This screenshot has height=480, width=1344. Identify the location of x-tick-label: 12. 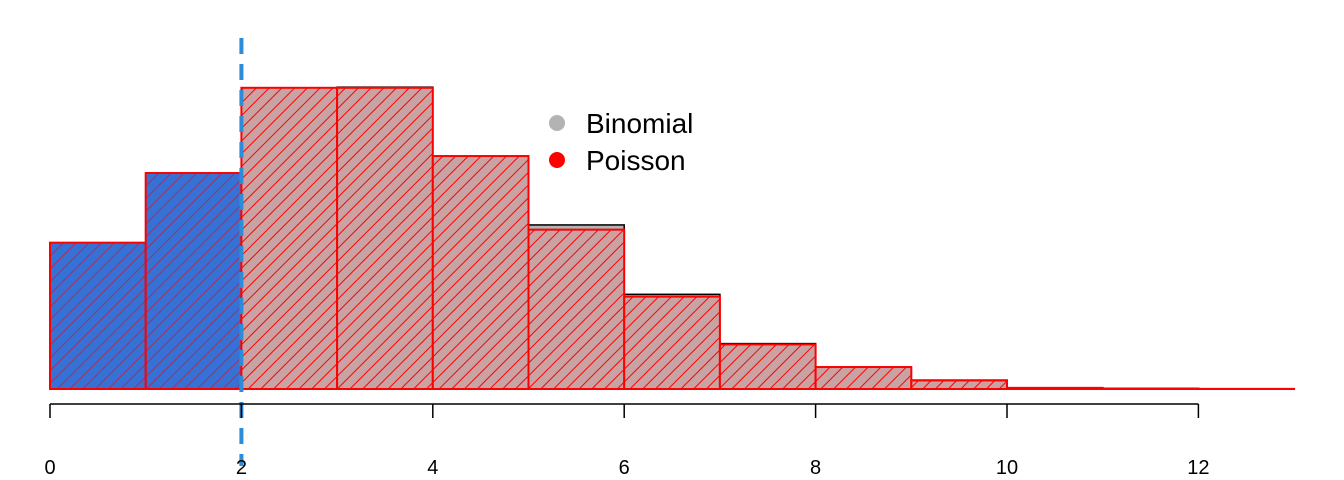
(1198, 468).